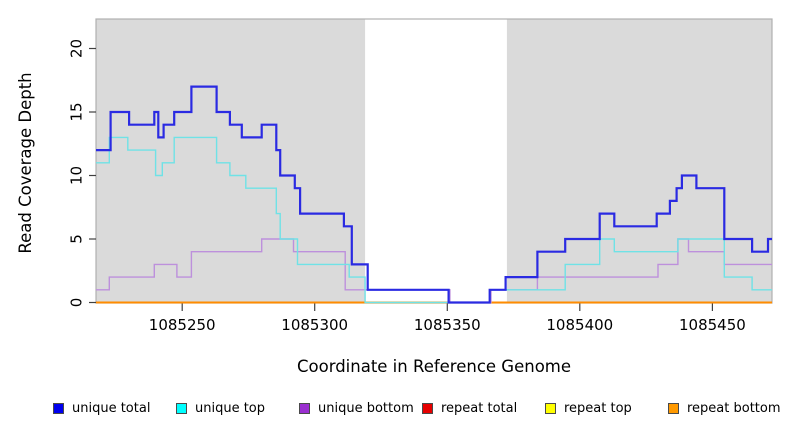  I want to click on legend-label: repeat bottom, so click(734, 408).